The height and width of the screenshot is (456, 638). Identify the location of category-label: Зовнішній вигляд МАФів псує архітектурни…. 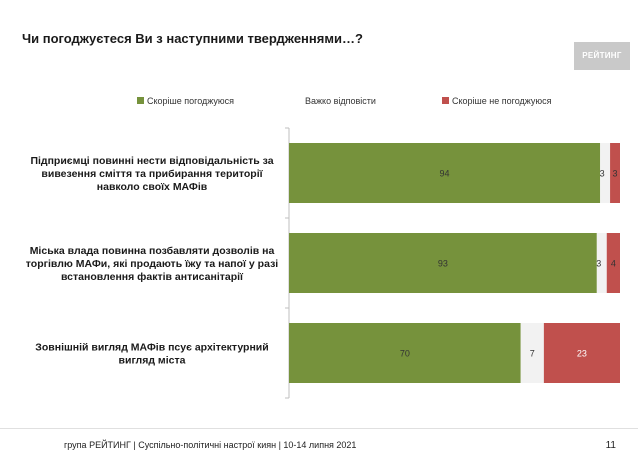
(151, 348).